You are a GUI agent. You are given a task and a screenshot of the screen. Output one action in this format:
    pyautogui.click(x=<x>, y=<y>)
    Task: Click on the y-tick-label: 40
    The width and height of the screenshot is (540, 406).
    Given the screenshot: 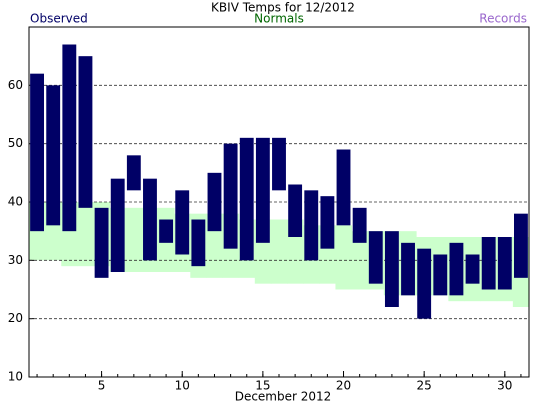 What is the action you would take?
    pyautogui.click(x=15, y=202)
    